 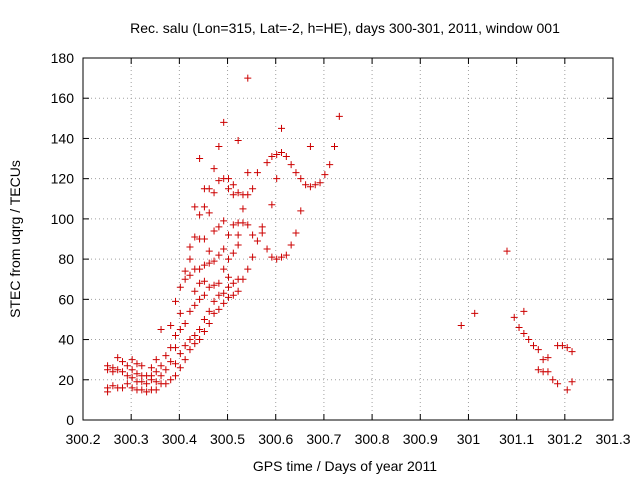 I want to click on x-tick-label: 300.2, so click(x=82, y=439).